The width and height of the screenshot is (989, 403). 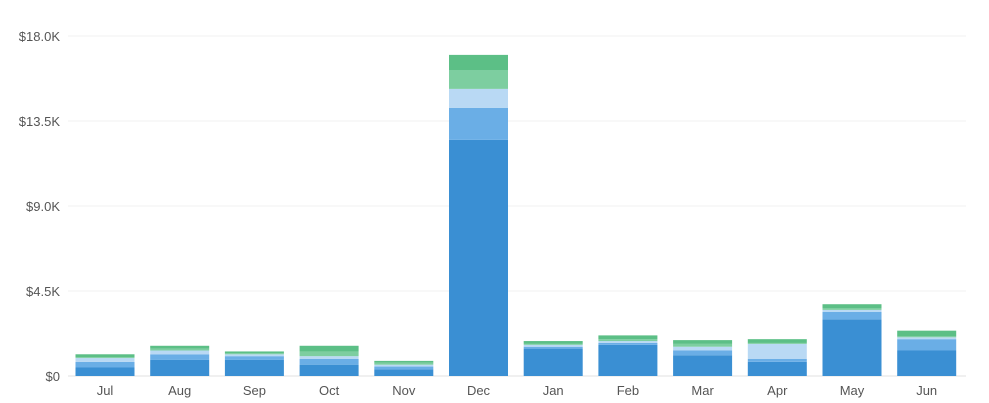 I want to click on x-tick-label: Oct, so click(x=329, y=390).